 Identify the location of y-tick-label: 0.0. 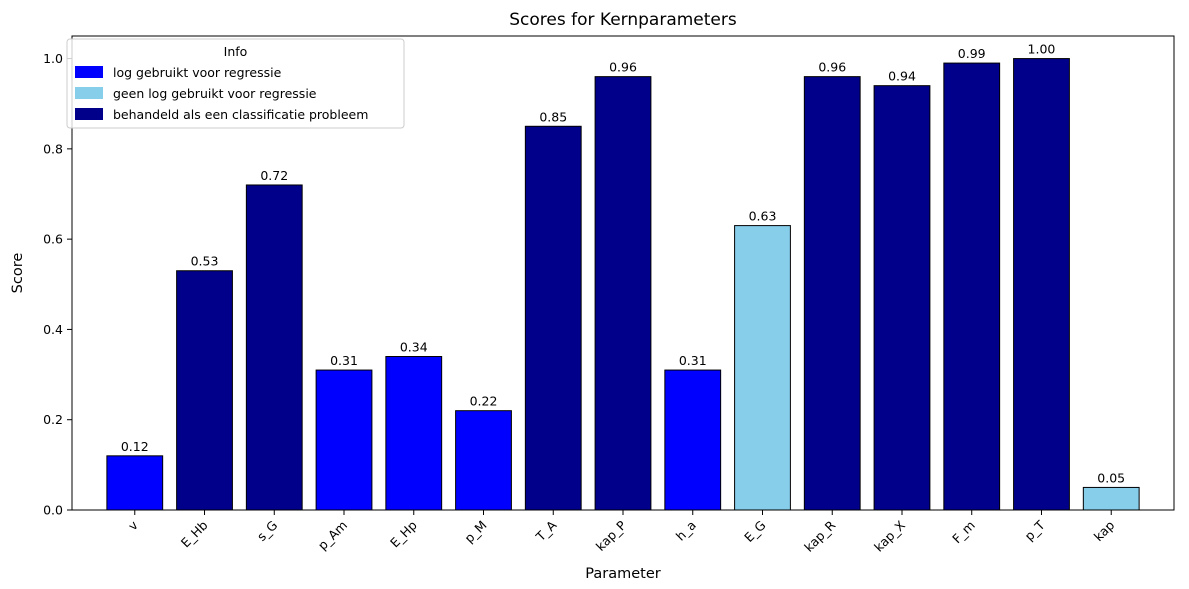
(53, 510).